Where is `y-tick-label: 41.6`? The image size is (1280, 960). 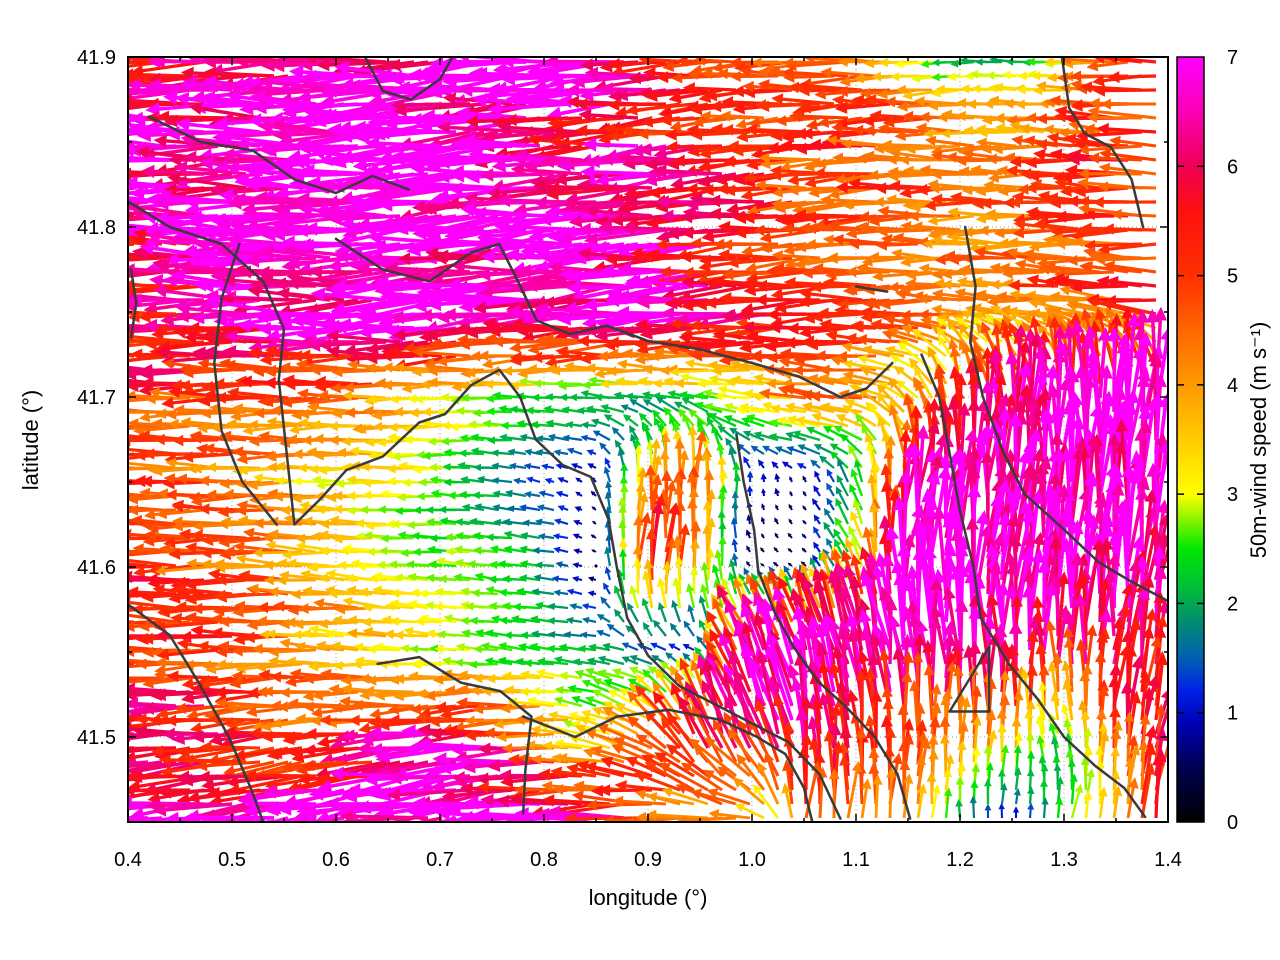 y-tick-label: 41.6 is located at coordinates (96, 568).